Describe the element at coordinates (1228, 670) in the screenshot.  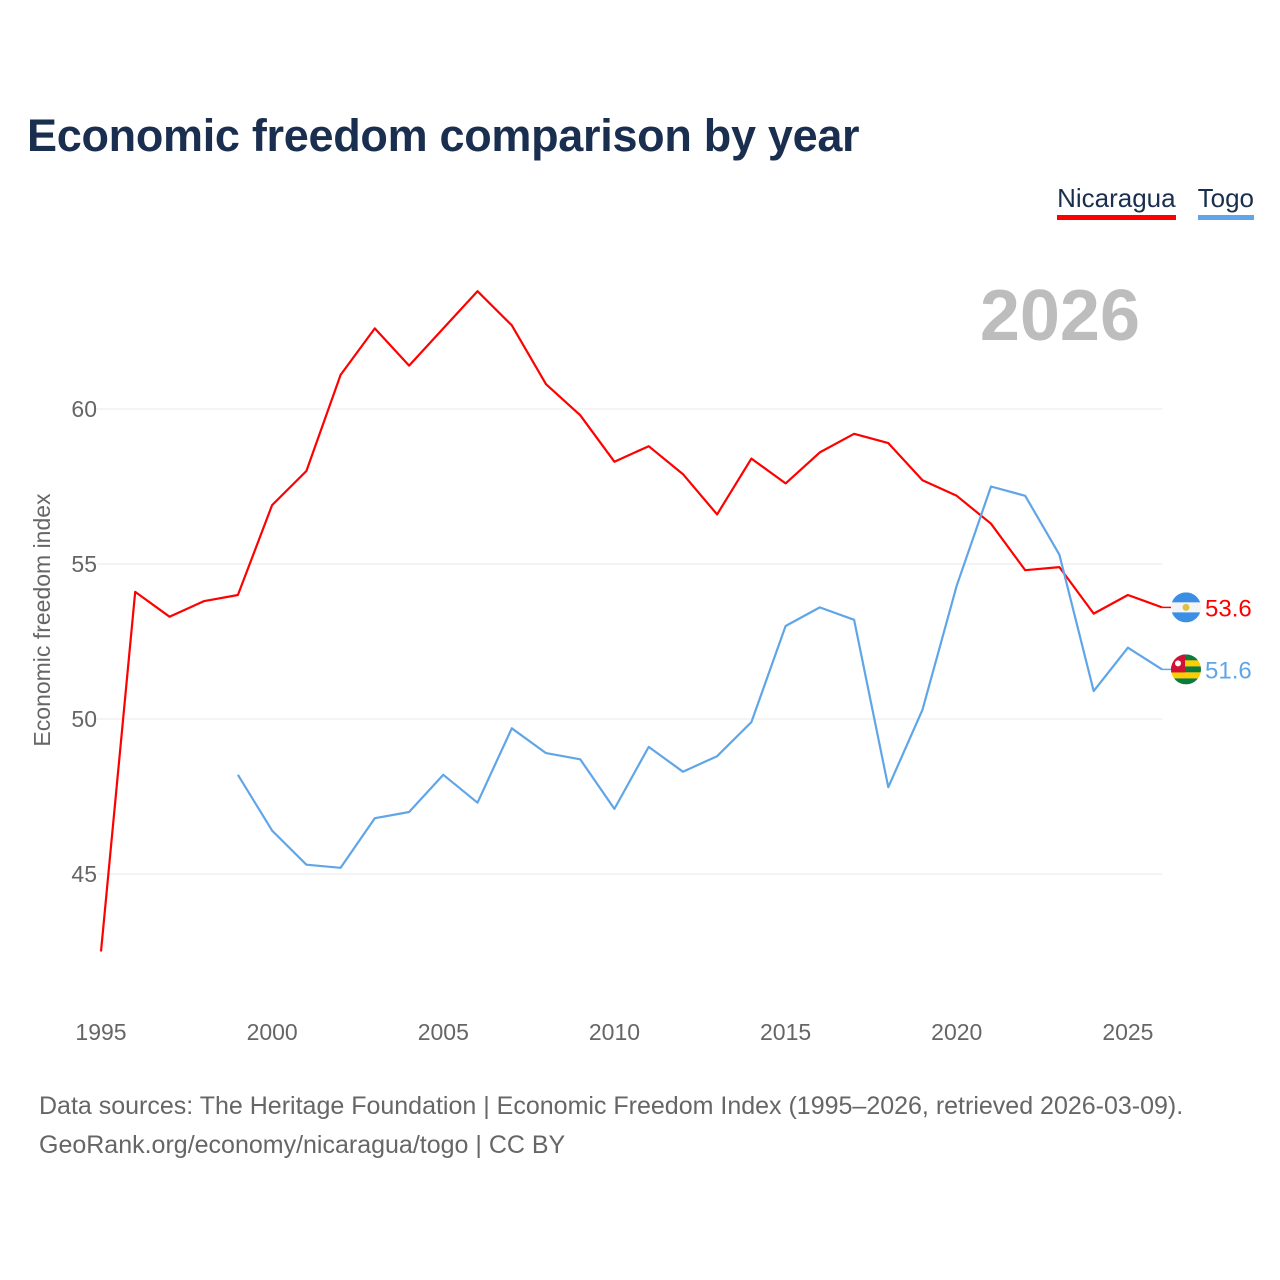
I see `end-value-label: 51.6` at that location.